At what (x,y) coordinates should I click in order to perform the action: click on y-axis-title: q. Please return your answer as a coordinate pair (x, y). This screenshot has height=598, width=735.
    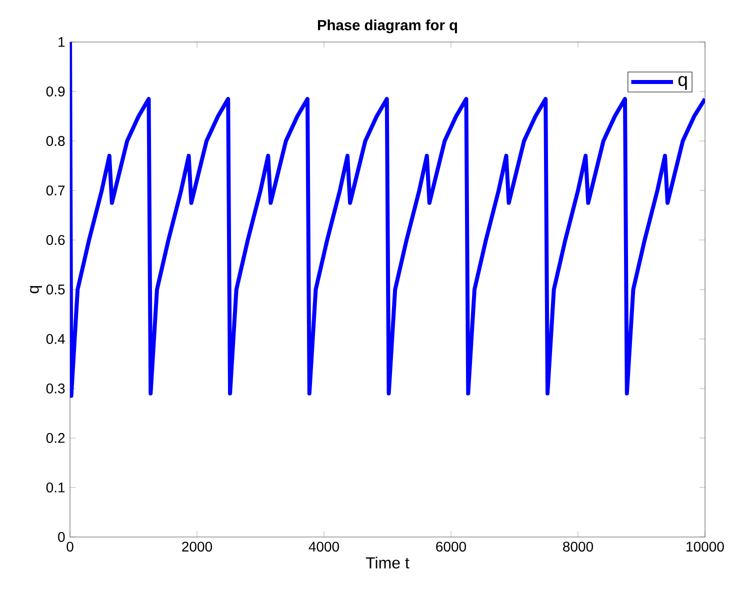
    Looking at the image, I should click on (36, 290).